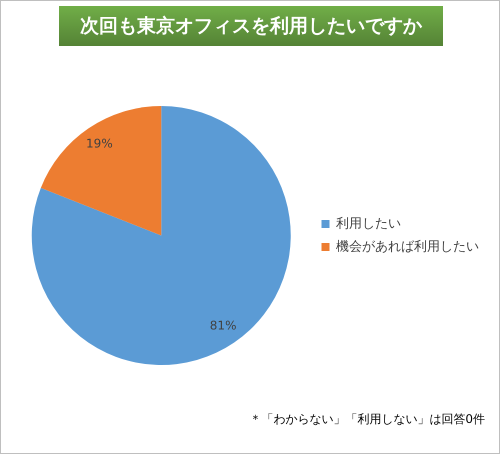 The image size is (500, 454). Describe the element at coordinates (368, 224) in the screenshot. I see `legend-label: 利用したい` at that location.